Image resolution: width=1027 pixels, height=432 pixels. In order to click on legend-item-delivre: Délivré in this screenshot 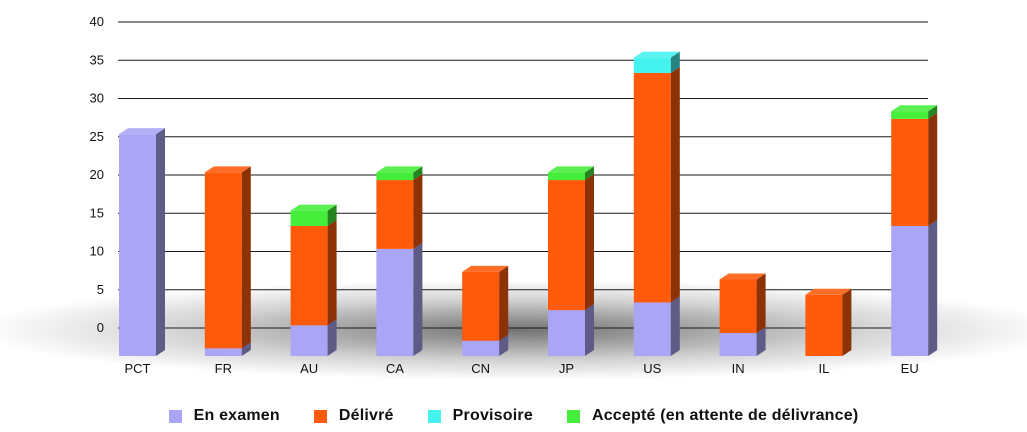, I will do `click(353, 416)`.